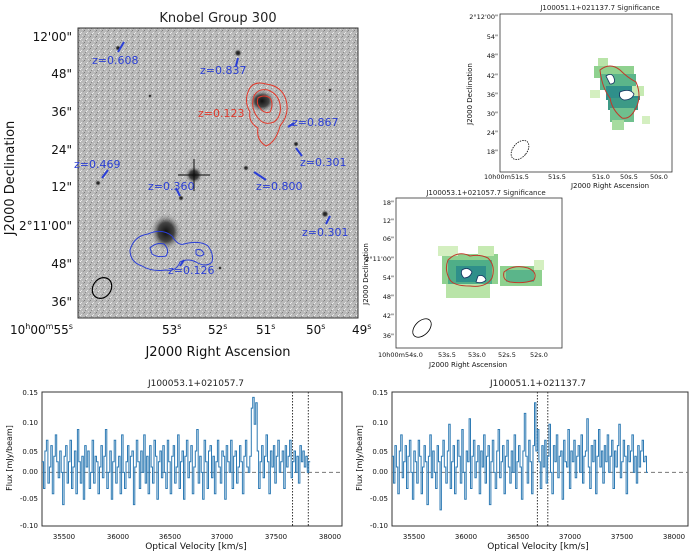 The height and width of the screenshot is (552, 698). I want to click on sig-top-frame, so click(586, 93).